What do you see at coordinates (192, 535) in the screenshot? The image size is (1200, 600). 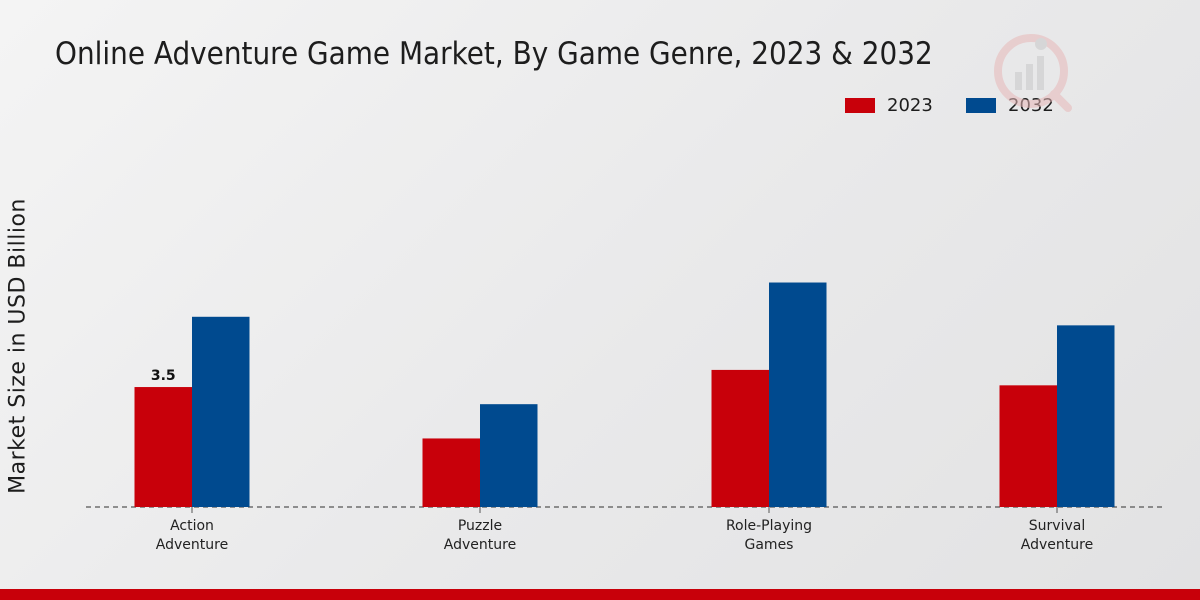 I see `x-tick-label-0: Action Adventure` at bounding box center [192, 535].